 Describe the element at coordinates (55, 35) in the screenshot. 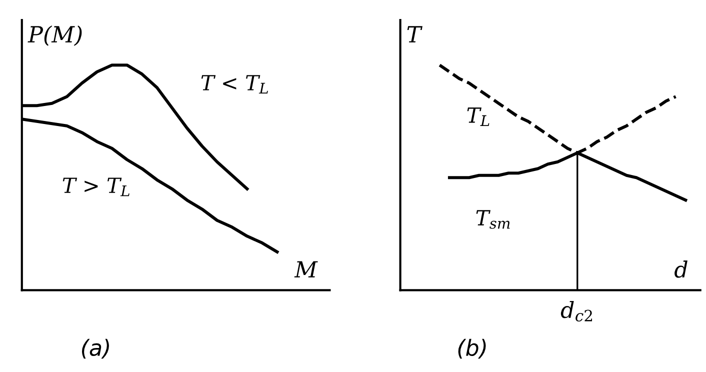

I see `y-axis-title: P(M)` at that location.